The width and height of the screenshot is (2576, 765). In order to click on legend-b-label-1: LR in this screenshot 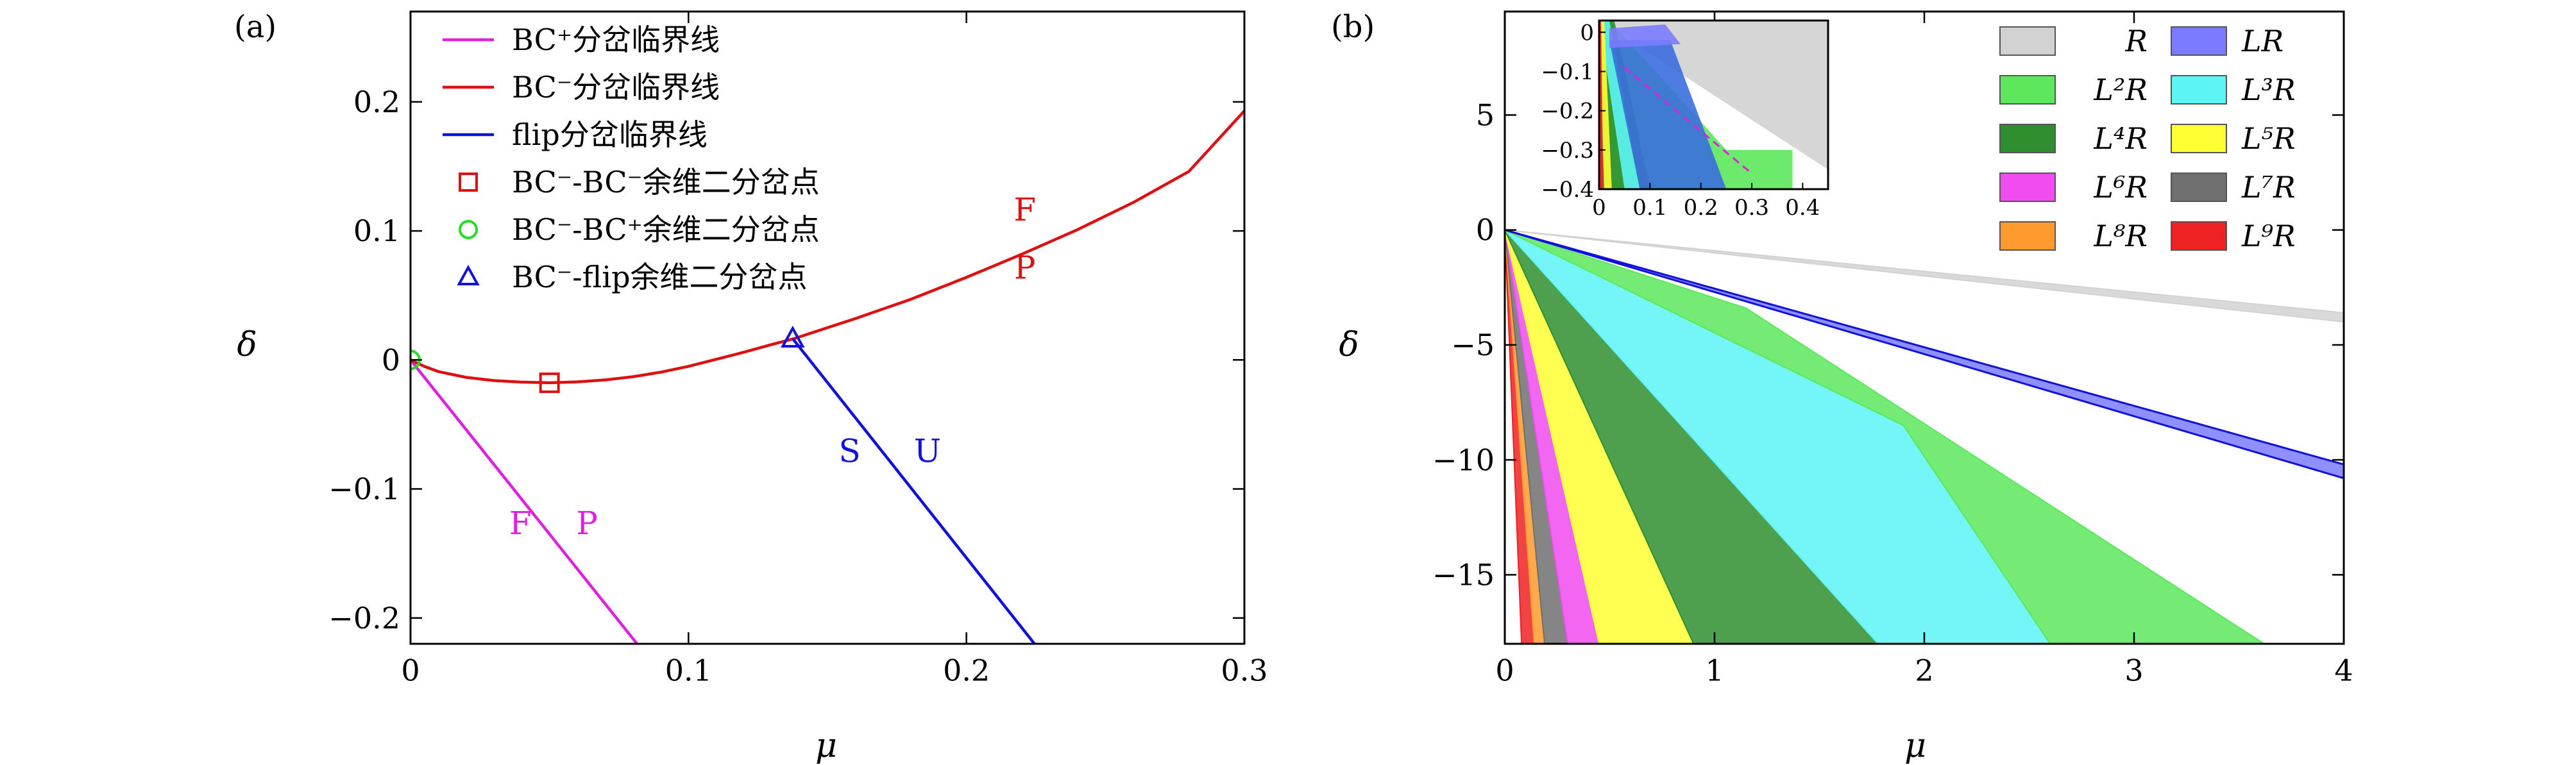, I will do `click(2262, 41)`.